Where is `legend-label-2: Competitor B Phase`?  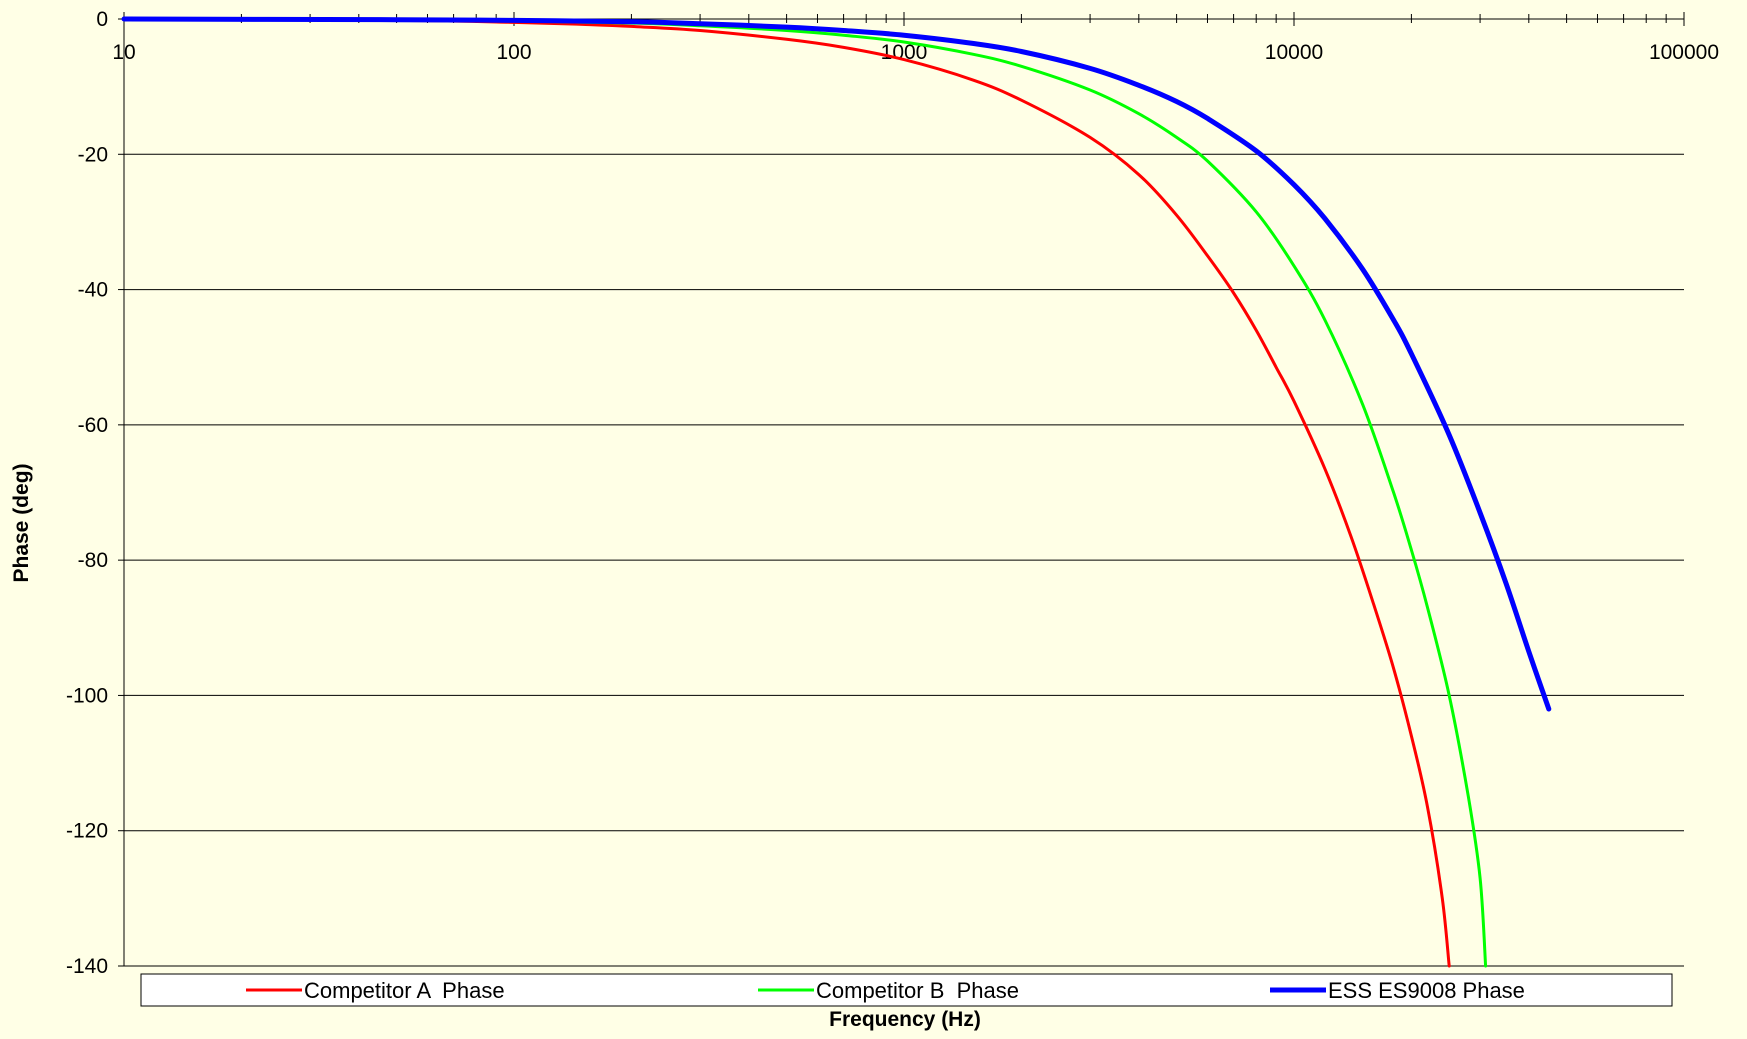 legend-label-2: Competitor B Phase is located at coordinates (917, 990).